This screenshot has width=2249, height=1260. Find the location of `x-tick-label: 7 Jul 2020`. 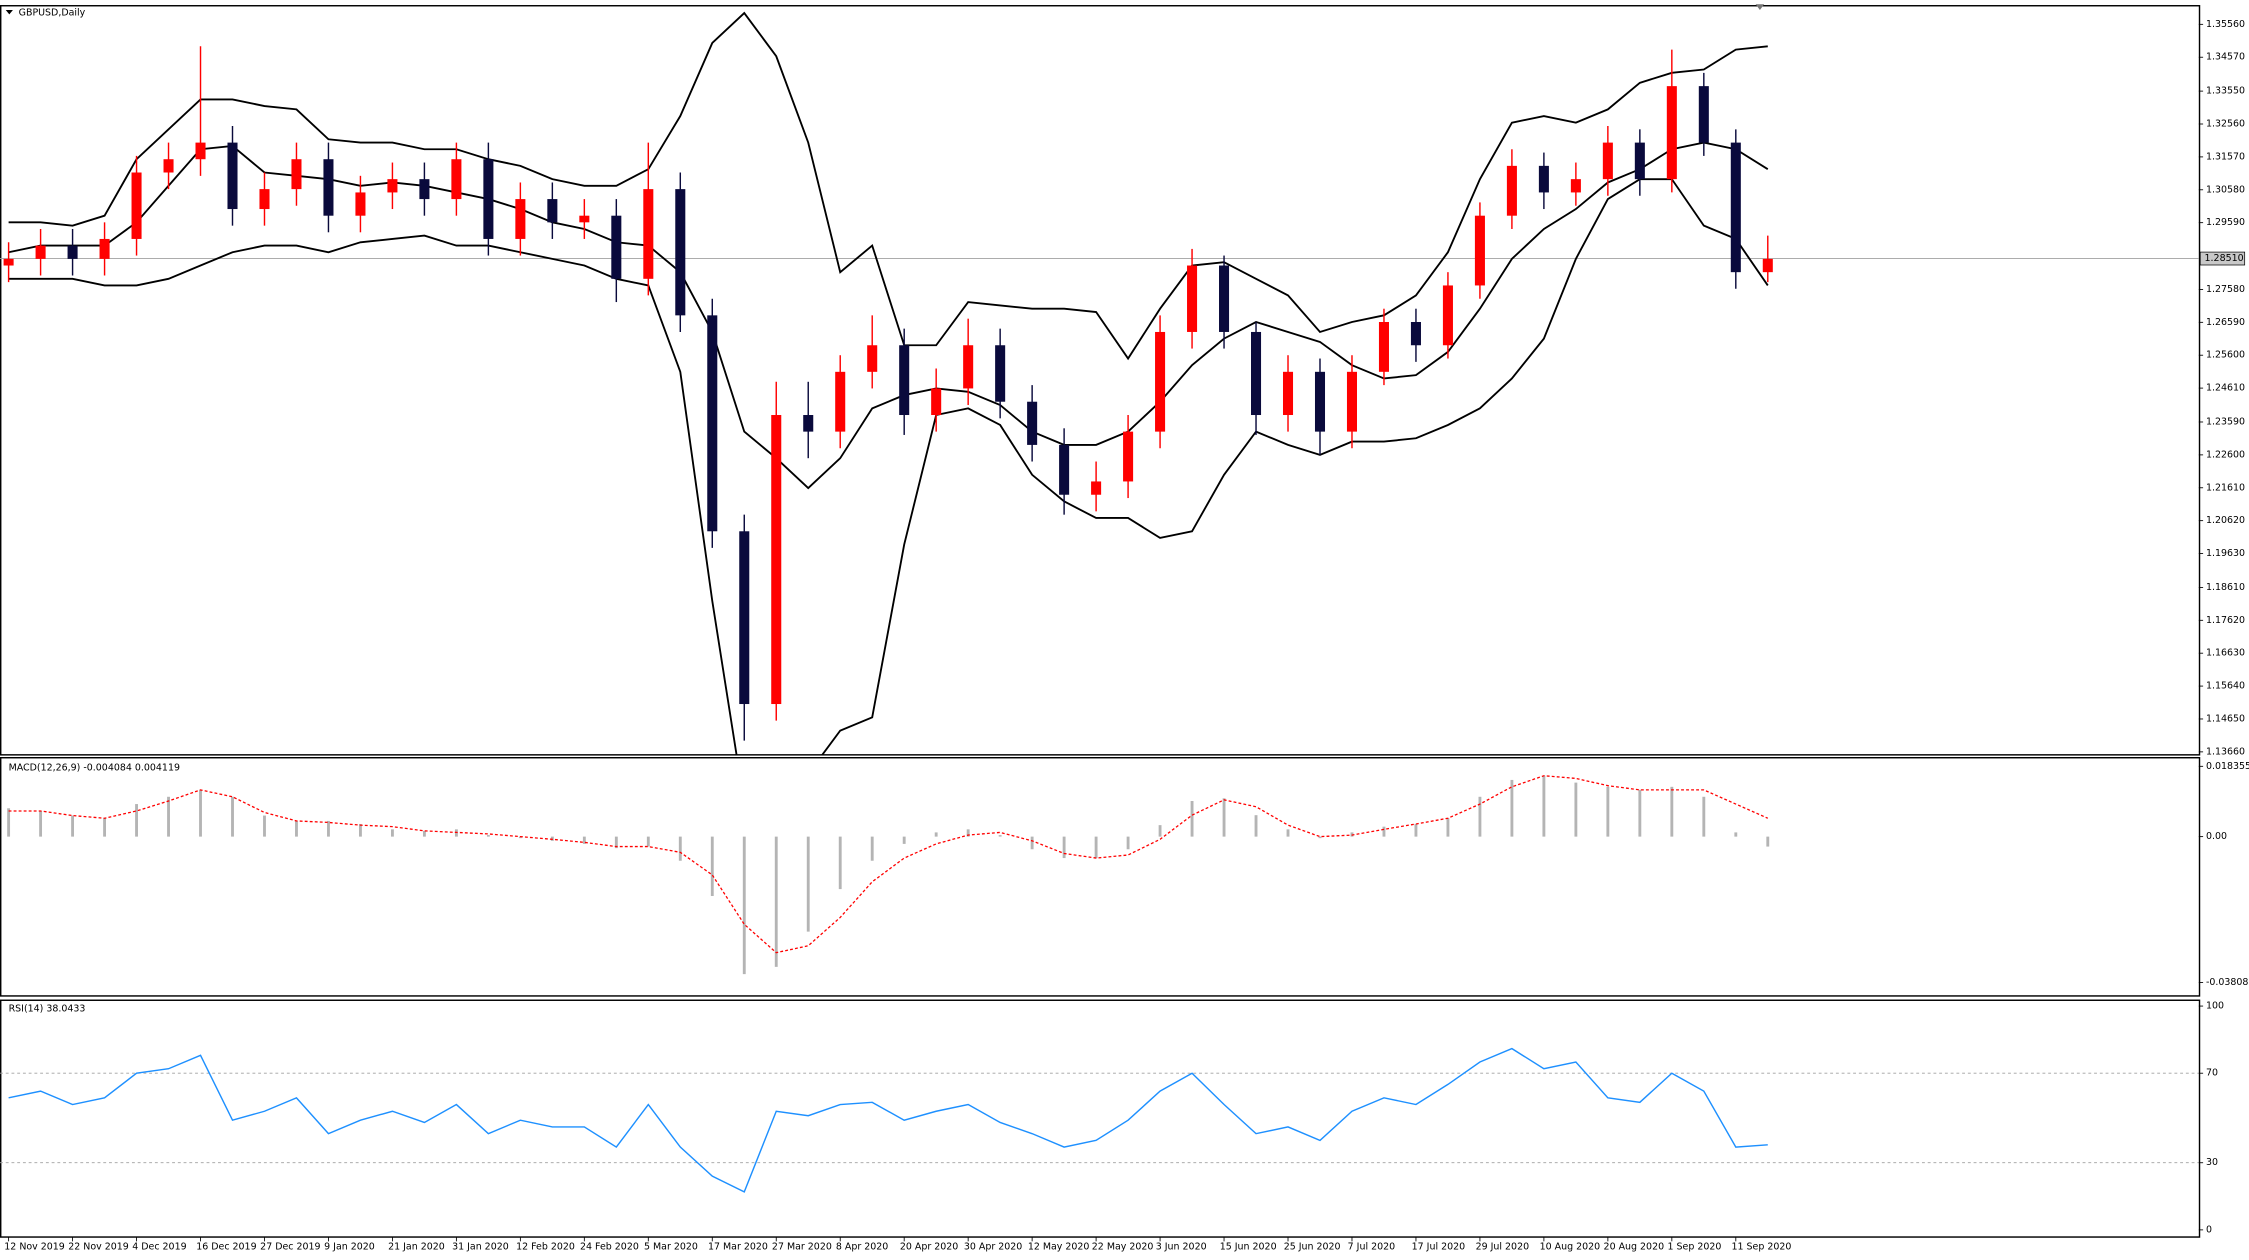

x-tick-label: 7 Jul 2020 is located at coordinates (1371, 1247).